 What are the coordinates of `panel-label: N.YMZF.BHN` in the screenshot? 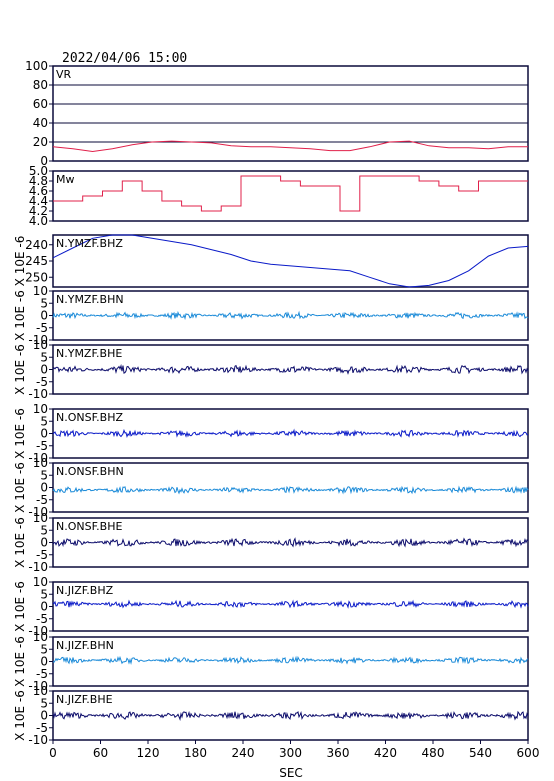 It's located at (90, 299).